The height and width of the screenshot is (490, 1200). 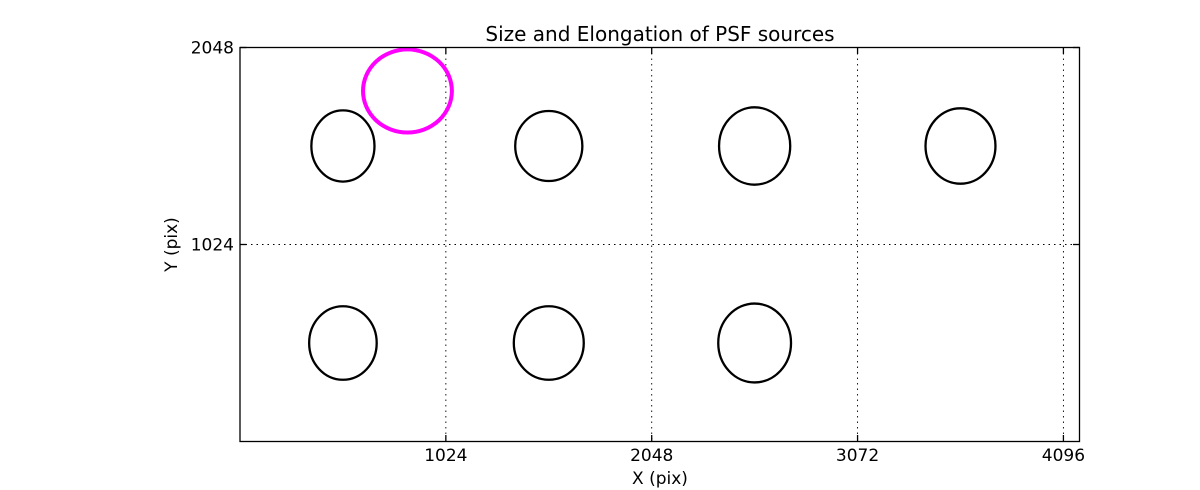 What do you see at coordinates (172, 245) in the screenshot?
I see `y-axis-label: Y (pix)` at bounding box center [172, 245].